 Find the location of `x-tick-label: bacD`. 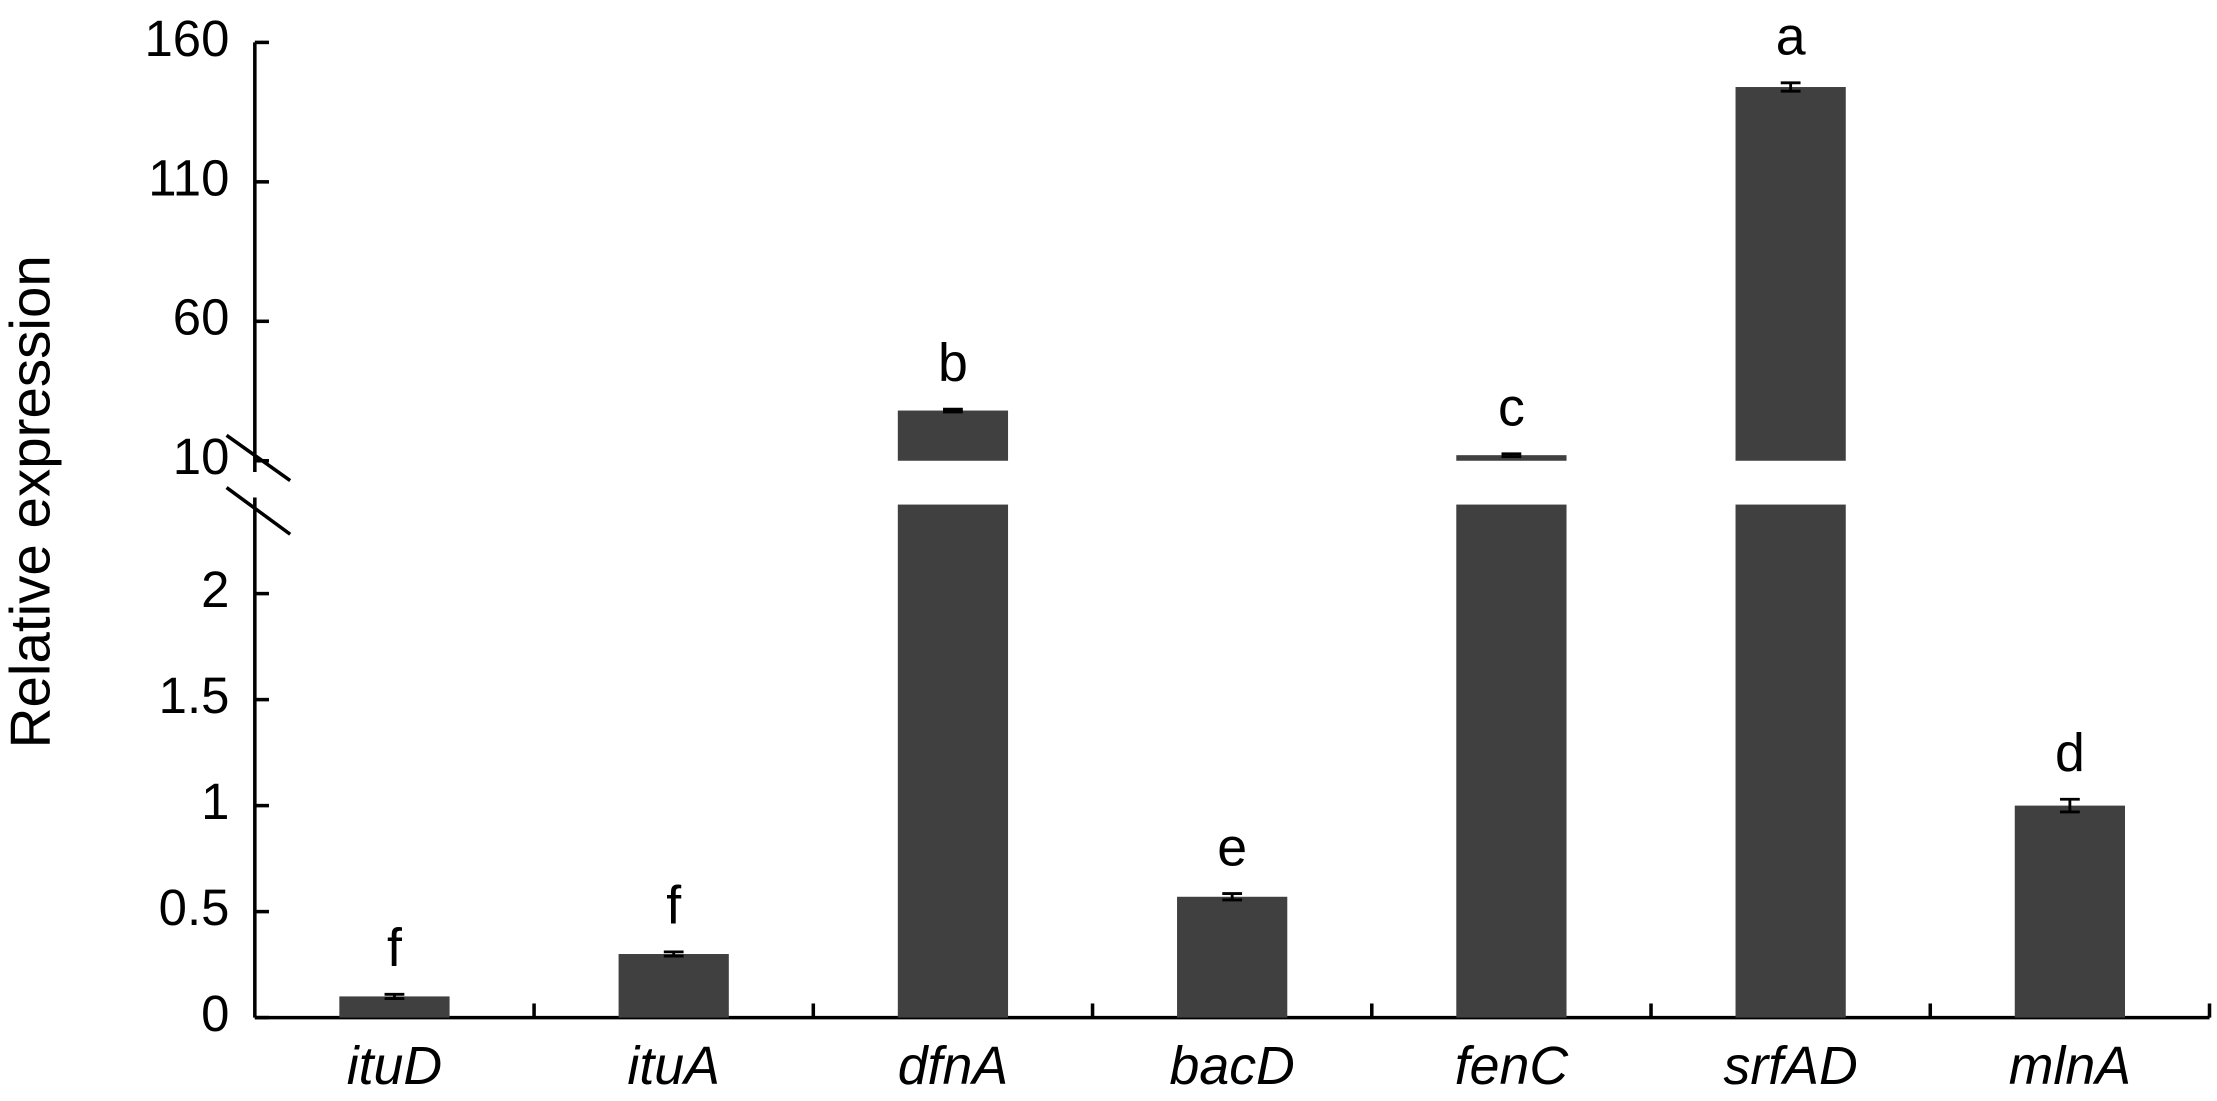

x-tick-label: bacD is located at coordinates (1231, 1066).